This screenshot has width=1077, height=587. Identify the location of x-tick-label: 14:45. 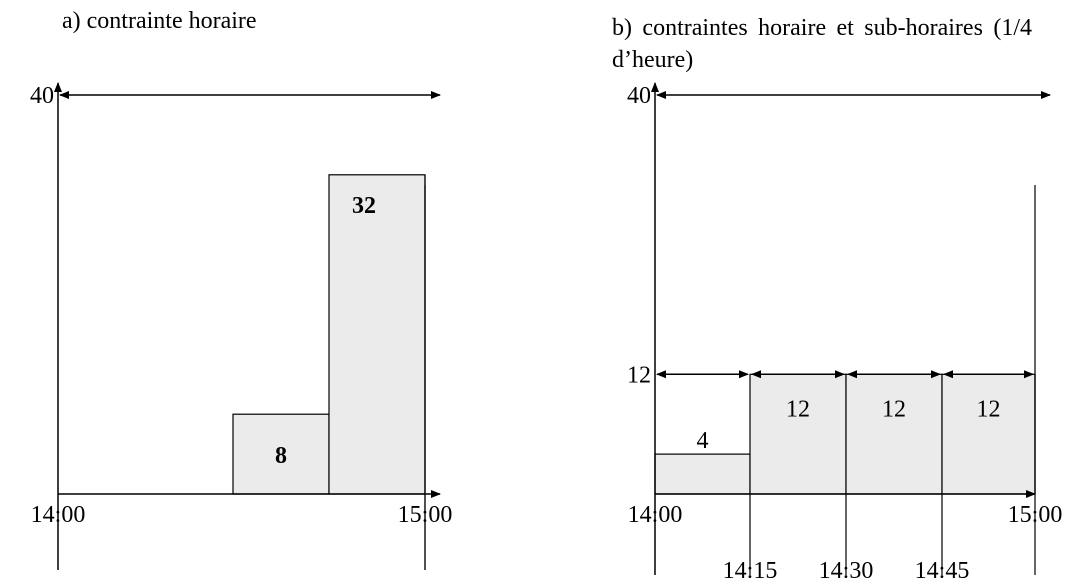
(942, 571).